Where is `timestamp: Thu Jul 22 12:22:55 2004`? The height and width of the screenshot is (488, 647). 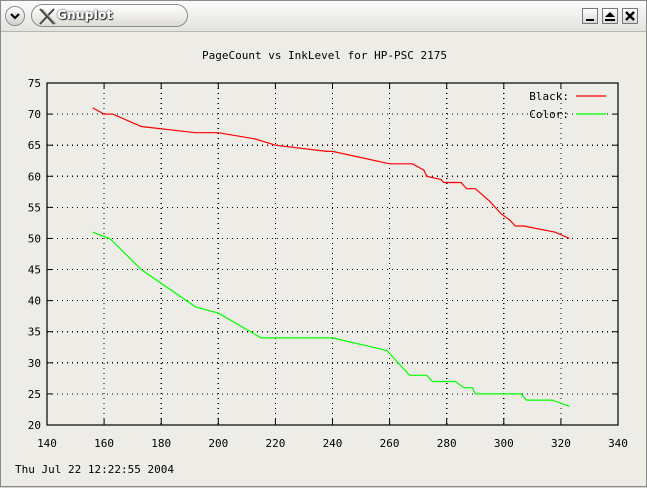
timestamp: Thu Jul 22 12:22:55 2004 is located at coordinates (94, 469).